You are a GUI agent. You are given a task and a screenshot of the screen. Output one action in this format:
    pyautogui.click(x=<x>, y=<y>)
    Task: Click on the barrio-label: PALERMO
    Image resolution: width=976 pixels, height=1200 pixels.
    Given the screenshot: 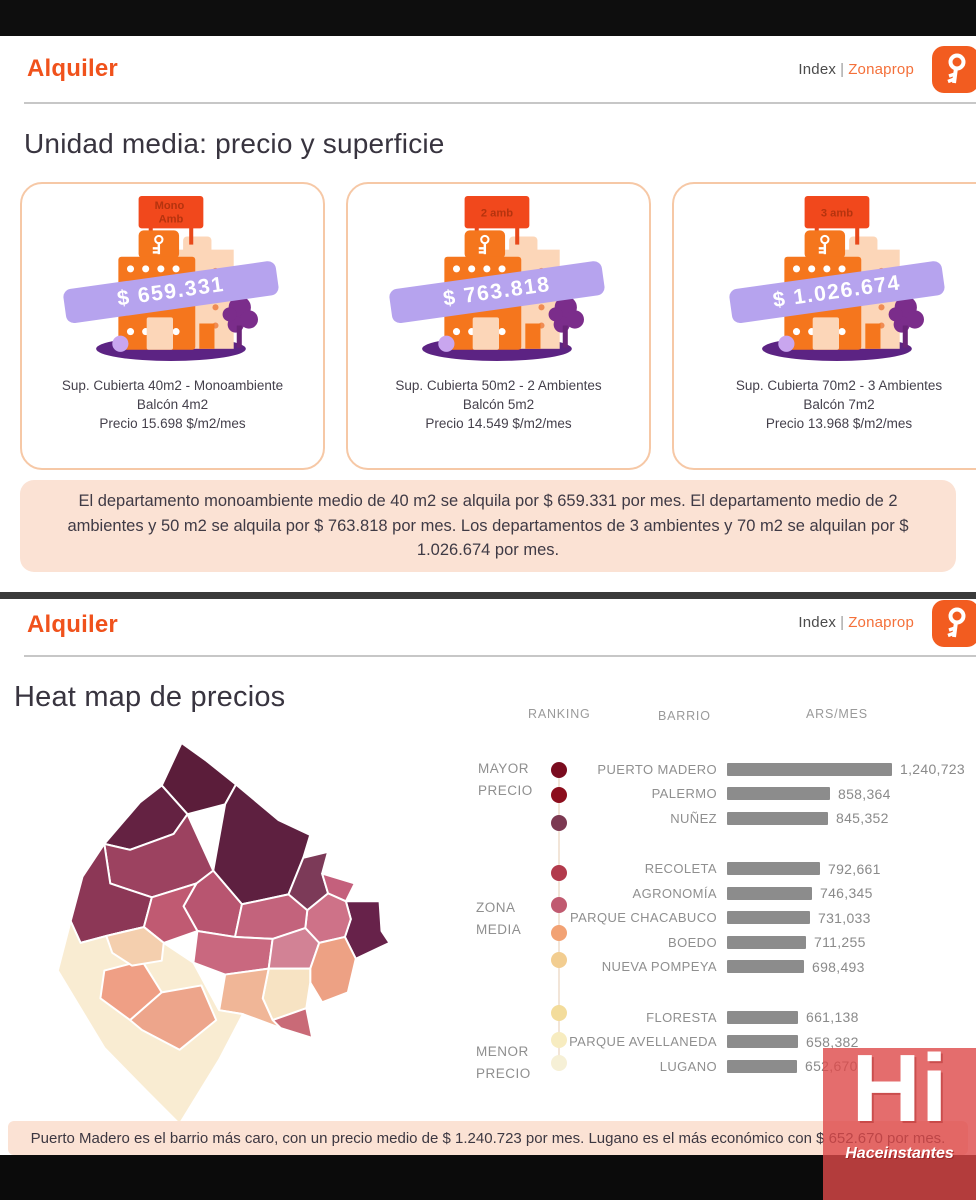 What is the action you would take?
    pyautogui.click(x=684, y=793)
    